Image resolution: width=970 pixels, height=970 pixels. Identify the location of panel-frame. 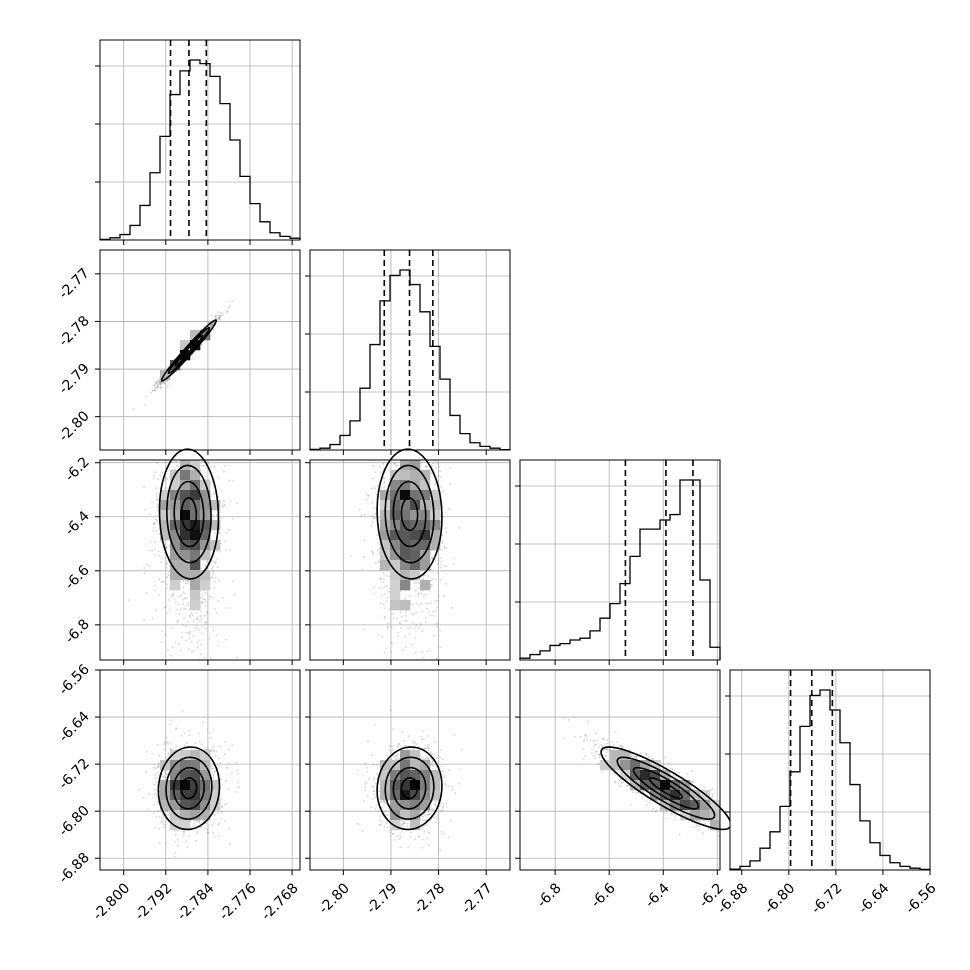
(200, 140).